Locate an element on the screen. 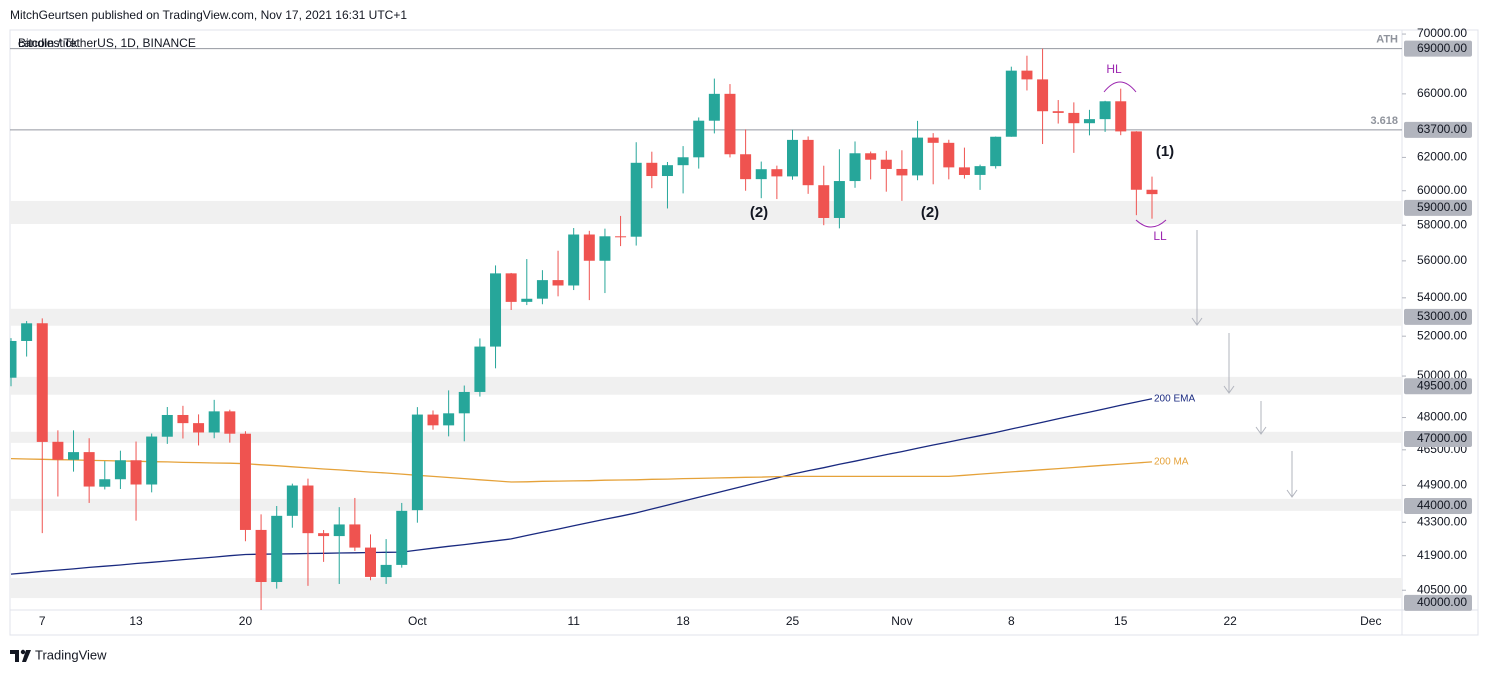 The image size is (1488, 678). symbol: candlestick is located at coordinates (48, 43).